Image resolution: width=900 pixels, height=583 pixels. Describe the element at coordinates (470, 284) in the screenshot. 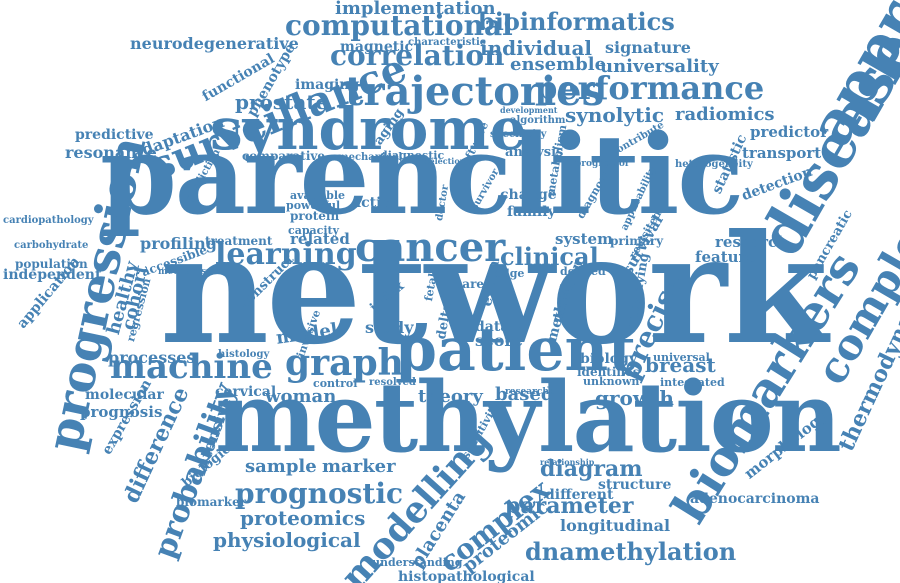

I see `cloud-word: care` at that location.